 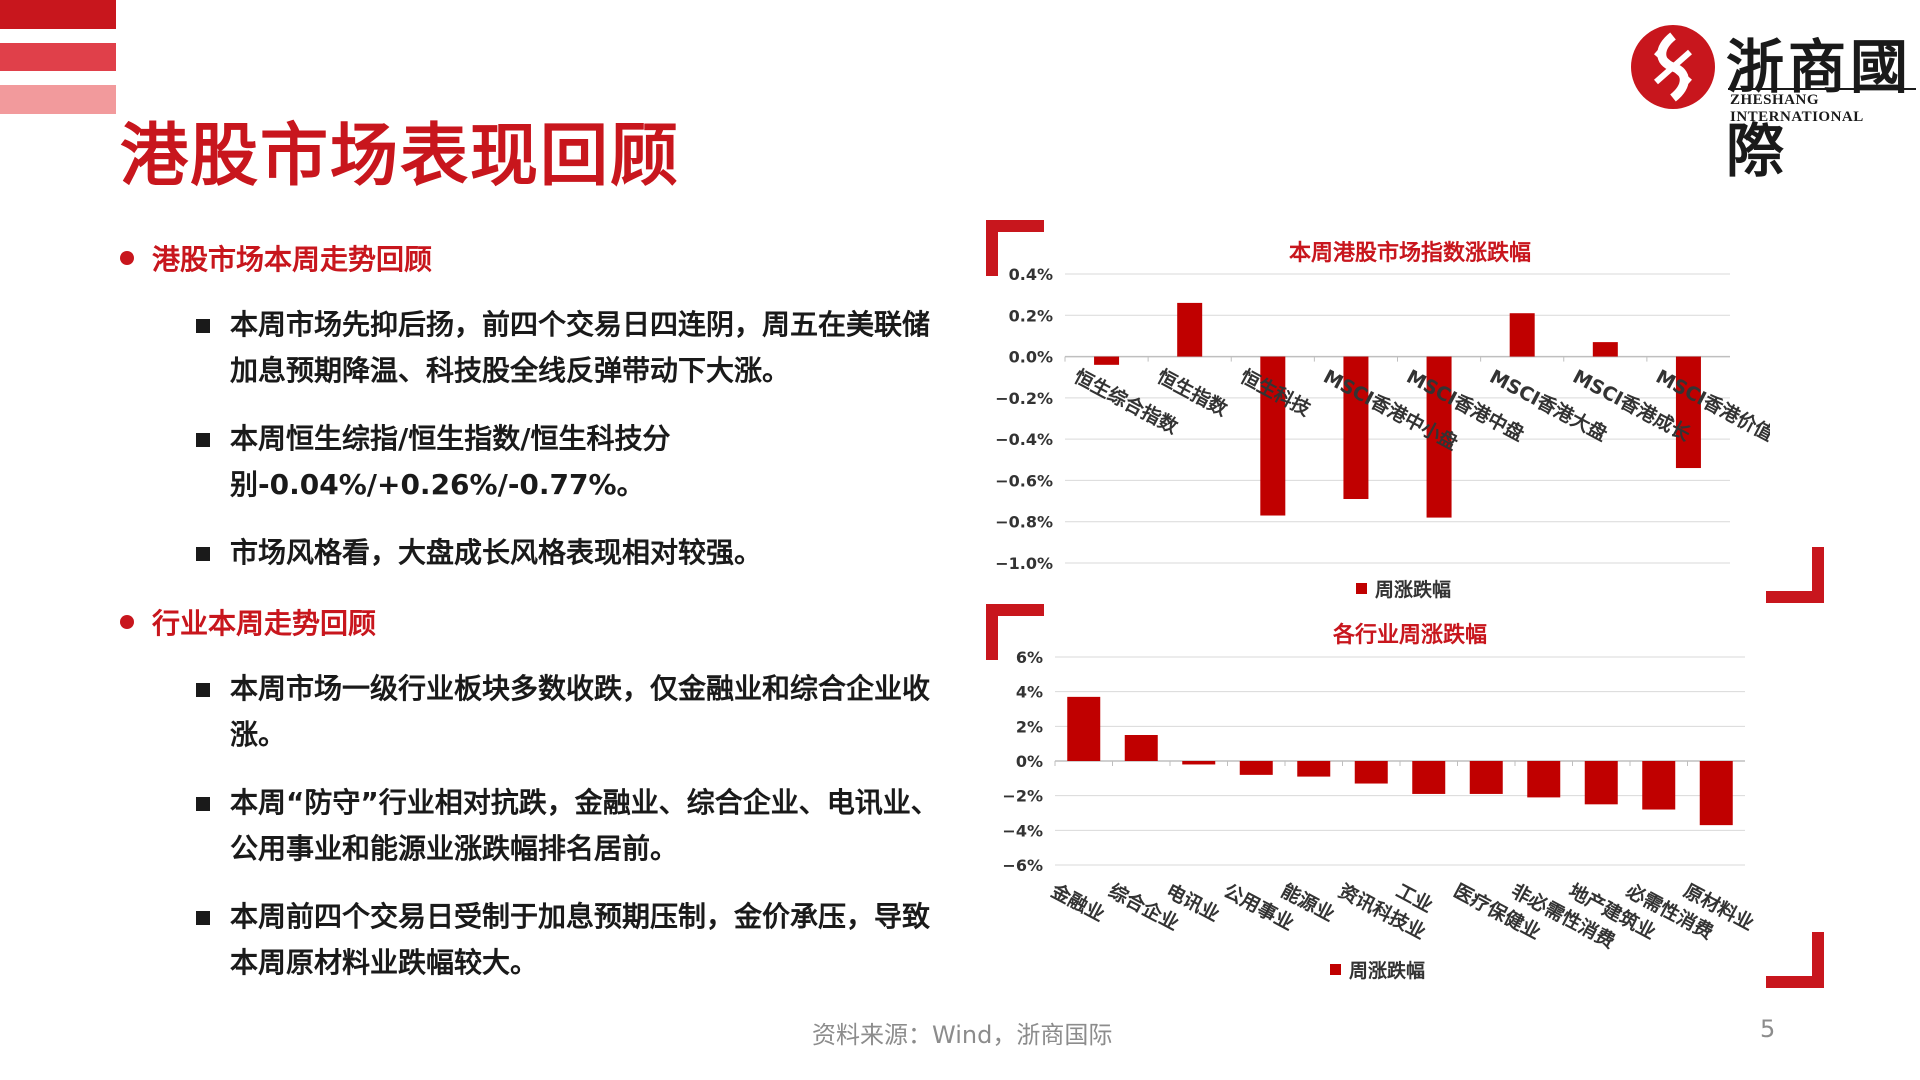 I want to click on chart1-title: 本周港股市场指数涨跌幅, so click(x=1409, y=253).